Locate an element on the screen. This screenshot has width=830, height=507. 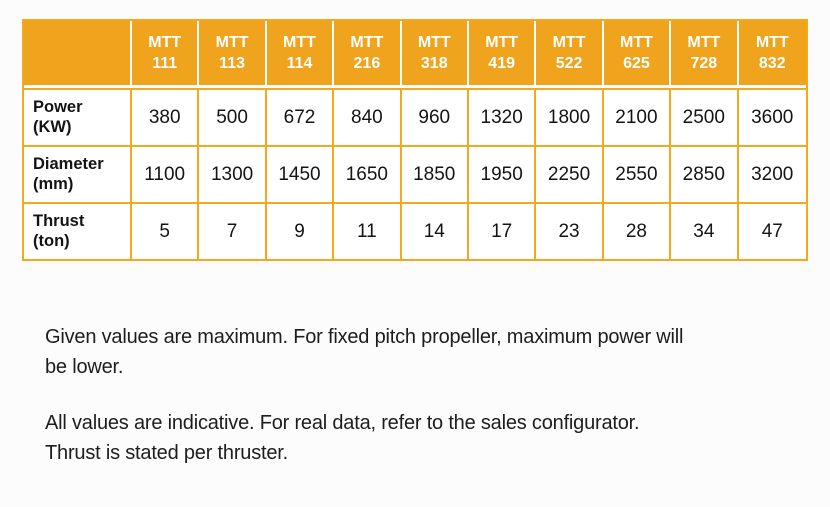
row-label-unit: (ton) is located at coordinates (51, 240).